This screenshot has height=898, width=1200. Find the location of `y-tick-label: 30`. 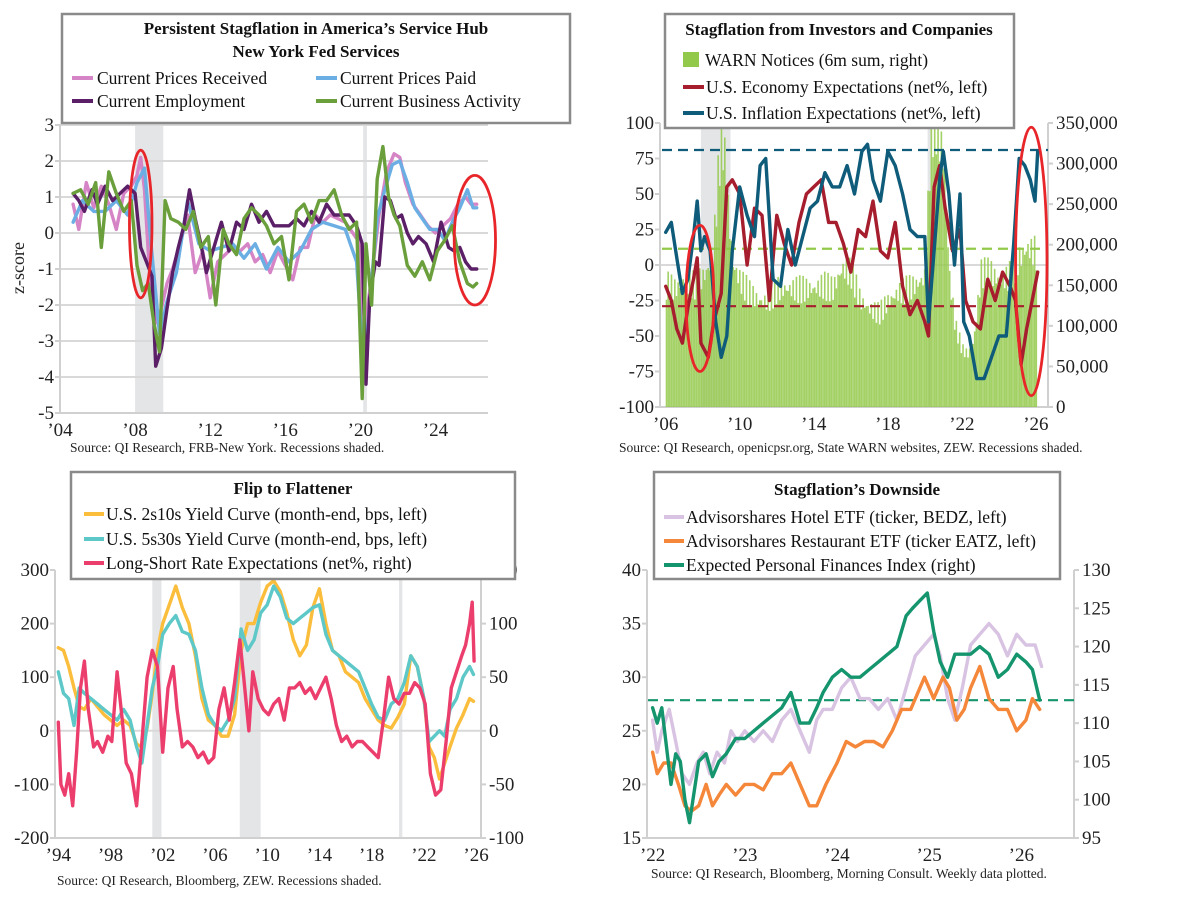

y-tick-label: 30 is located at coordinates (631, 677).